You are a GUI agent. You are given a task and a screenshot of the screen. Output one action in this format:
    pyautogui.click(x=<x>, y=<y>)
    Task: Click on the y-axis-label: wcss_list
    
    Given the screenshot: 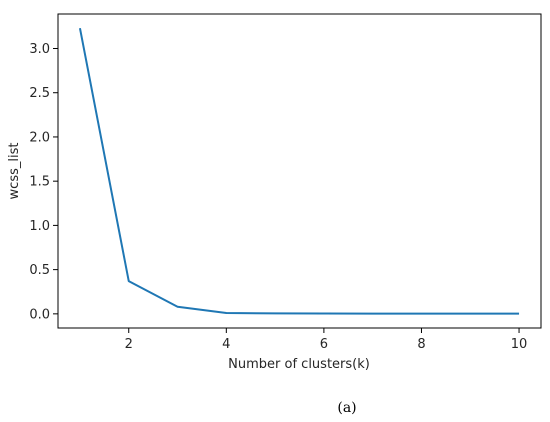 What is the action you would take?
    pyautogui.click(x=14, y=171)
    